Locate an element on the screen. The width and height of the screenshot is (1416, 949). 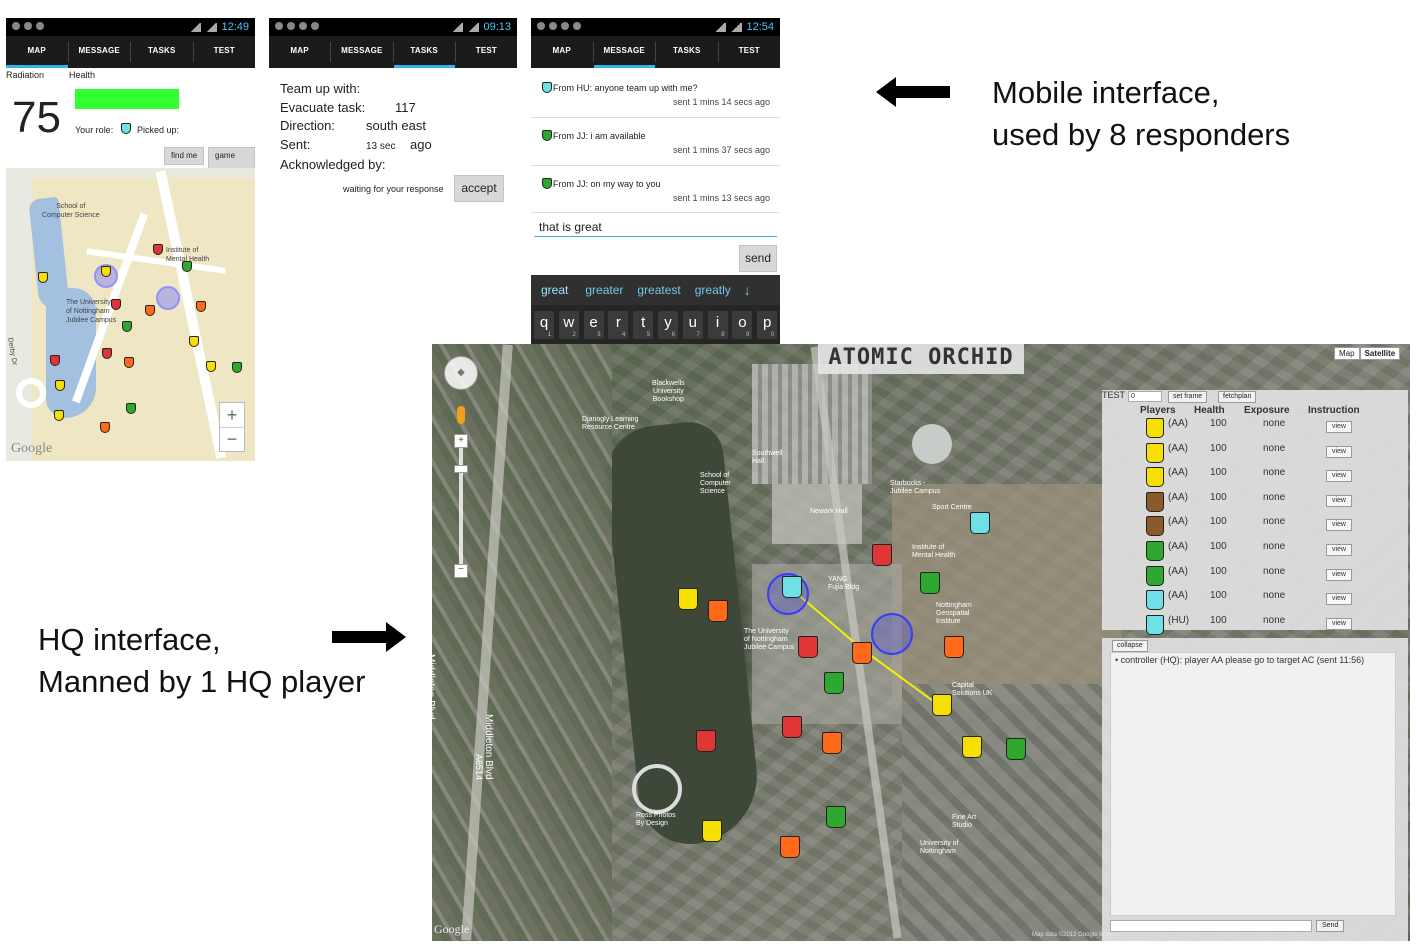
suggestion-item: great is located at coordinates (555, 290).